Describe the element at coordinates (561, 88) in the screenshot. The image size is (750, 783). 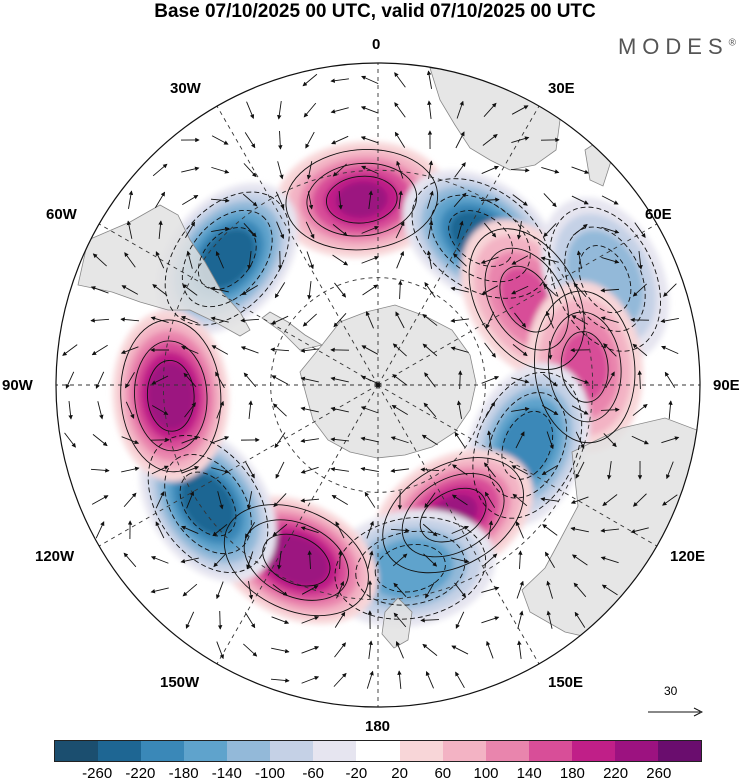
I see `label-30e: 30E` at that location.